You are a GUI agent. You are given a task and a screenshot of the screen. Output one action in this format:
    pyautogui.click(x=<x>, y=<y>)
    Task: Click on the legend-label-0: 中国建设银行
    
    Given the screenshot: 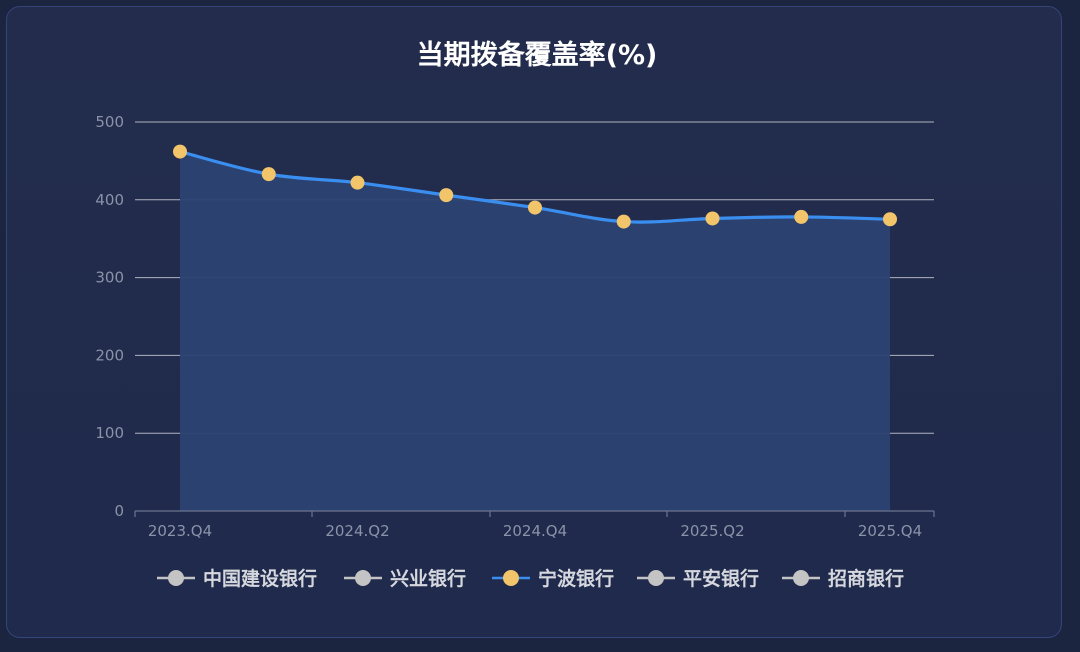 What is the action you would take?
    pyautogui.click(x=260, y=578)
    